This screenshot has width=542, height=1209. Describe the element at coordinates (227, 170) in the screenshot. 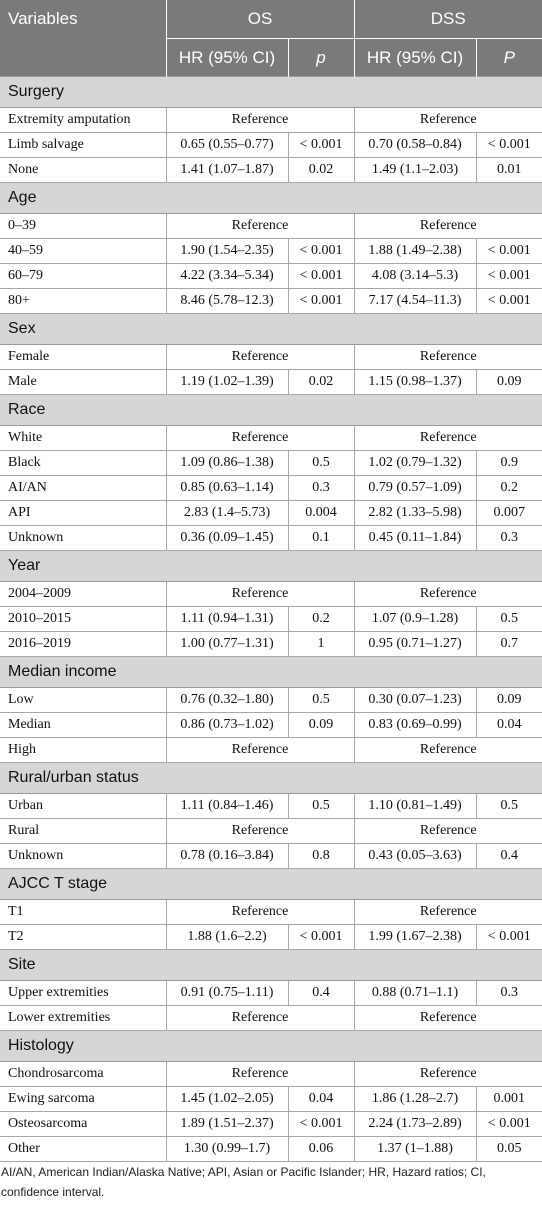

I see `os-hr-cell: 1.41 (1.07–1.87)` at that location.